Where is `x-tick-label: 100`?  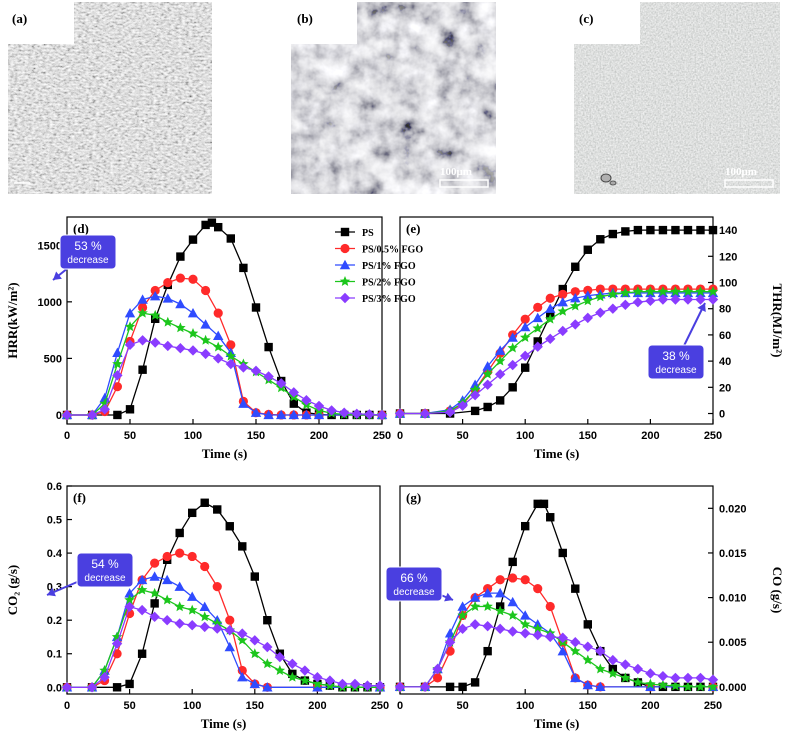 x-tick-label: 100 is located at coordinates (525, 706).